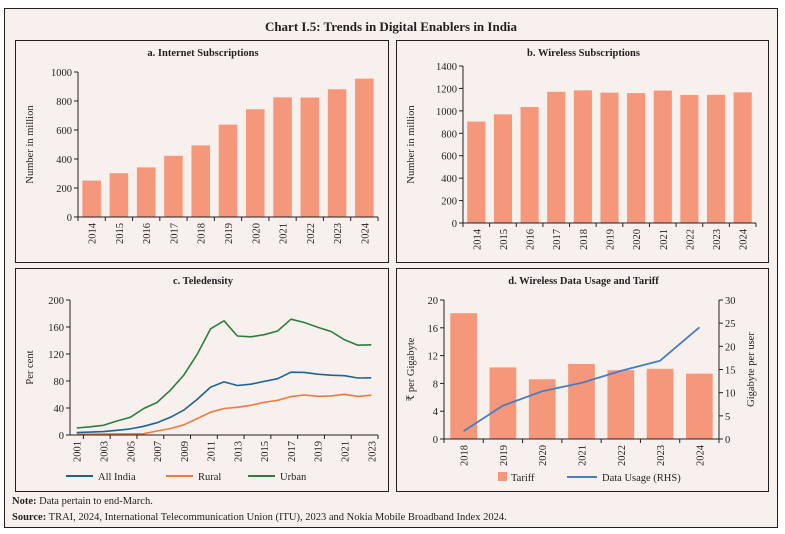  I want to click on legend-swatch-tariff, so click(502, 476).